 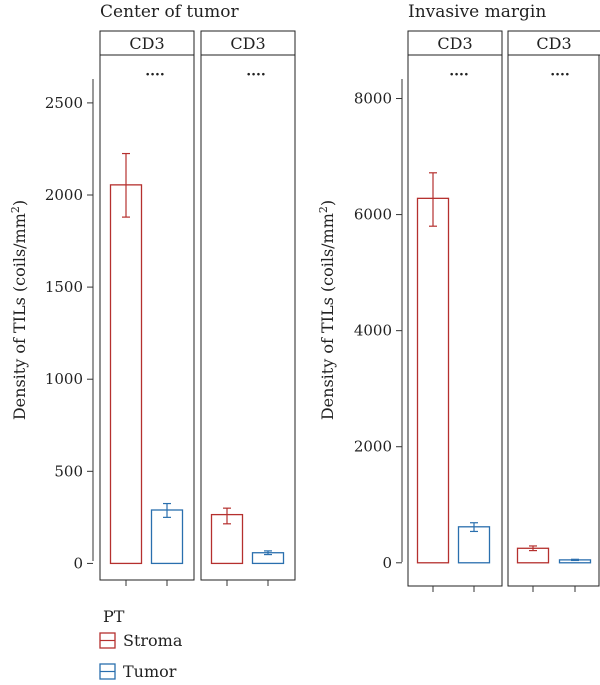 I want to click on panel-center-cd3-2: CD3 ····, so click(x=248, y=308).